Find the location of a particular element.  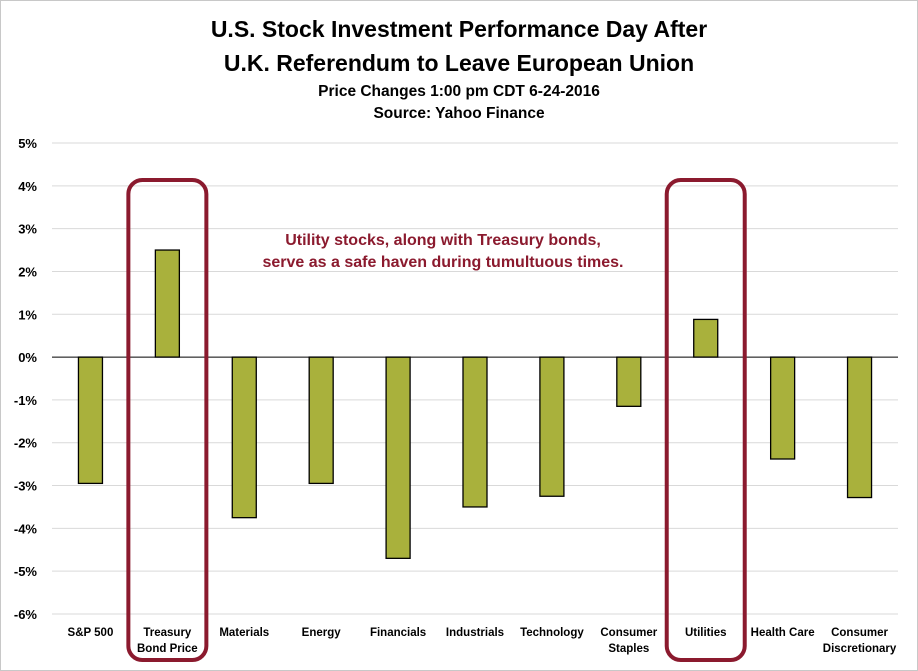

x-category-label: S&P 500 is located at coordinates (91, 633).